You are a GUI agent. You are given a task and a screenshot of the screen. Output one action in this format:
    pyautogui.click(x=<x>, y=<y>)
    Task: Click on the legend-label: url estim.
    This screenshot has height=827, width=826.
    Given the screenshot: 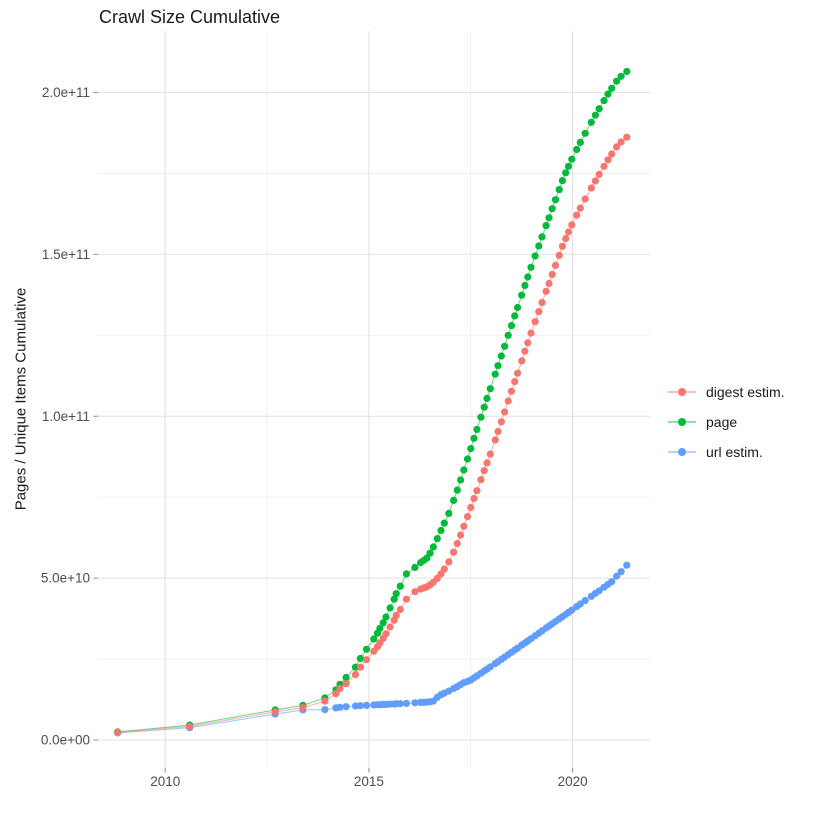 What is the action you would take?
    pyautogui.click(x=734, y=451)
    